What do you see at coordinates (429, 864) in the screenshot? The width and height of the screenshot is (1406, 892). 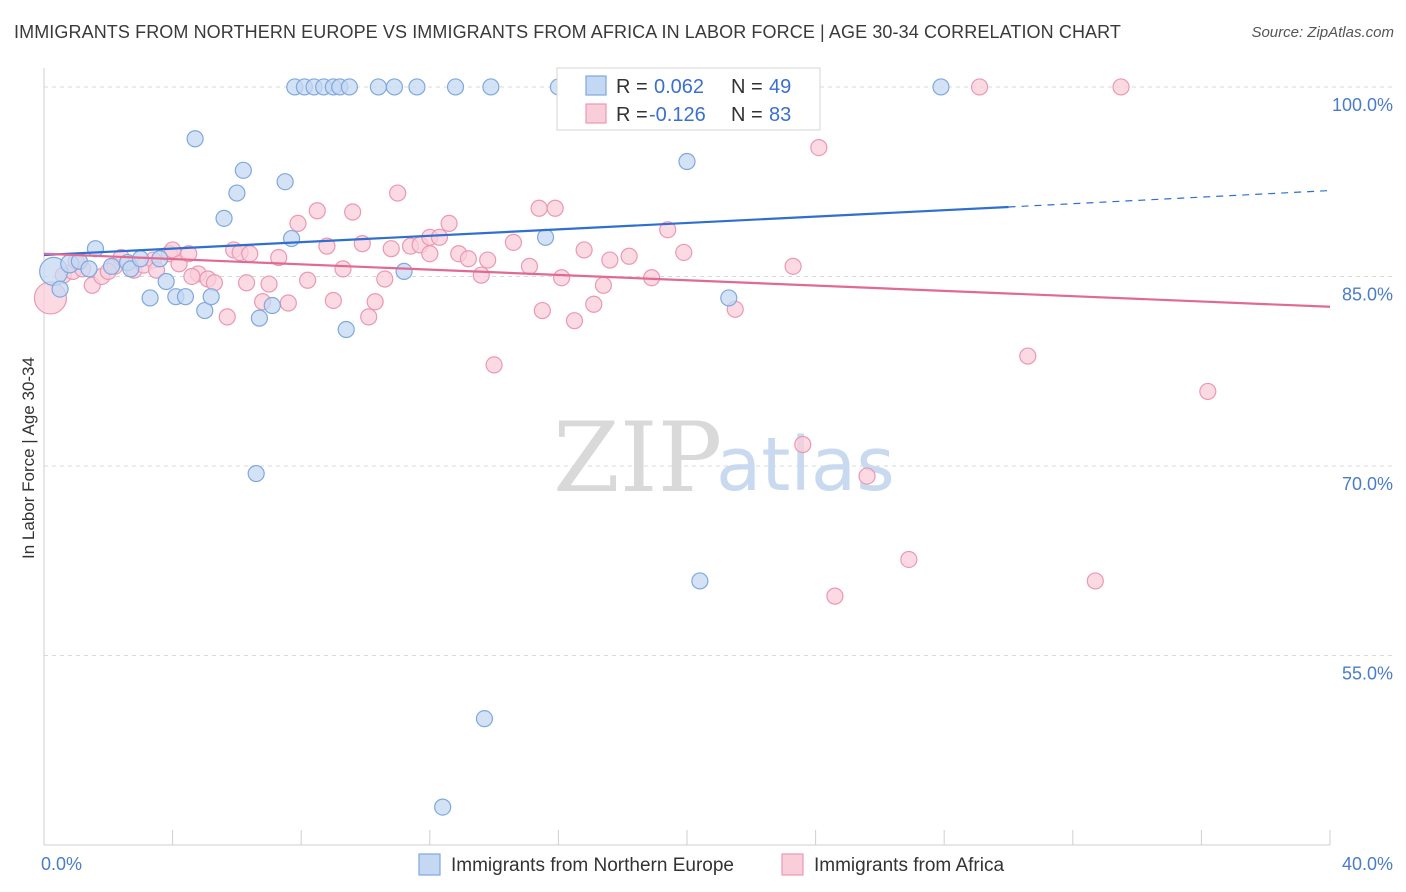 I see `bottom-legend-swatch-blue` at bounding box center [429, 864].